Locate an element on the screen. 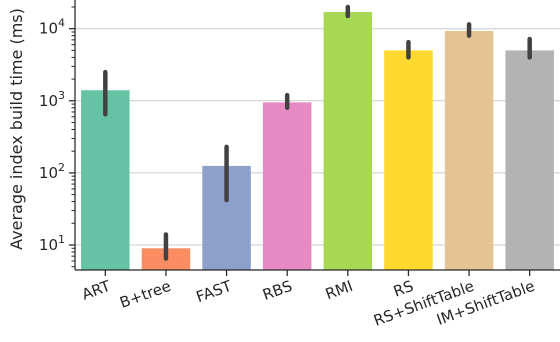 The width and height of the screenshot is (560, 342). x-tick-label: RS is located at coordinates (403, 289).